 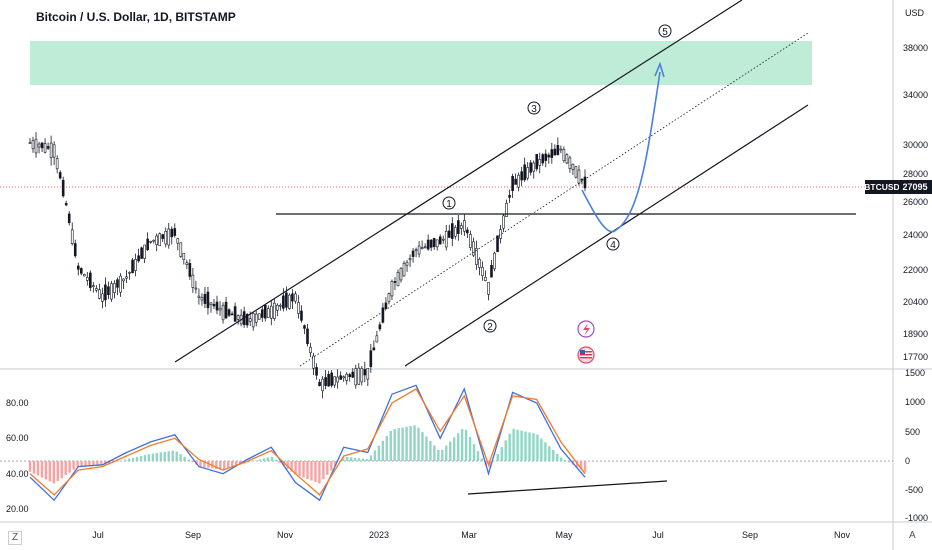 What do you see at coordinates (914, 490) in the screenshot?
I see `osc-right-tick: -500` at bounding box center [914, 490].